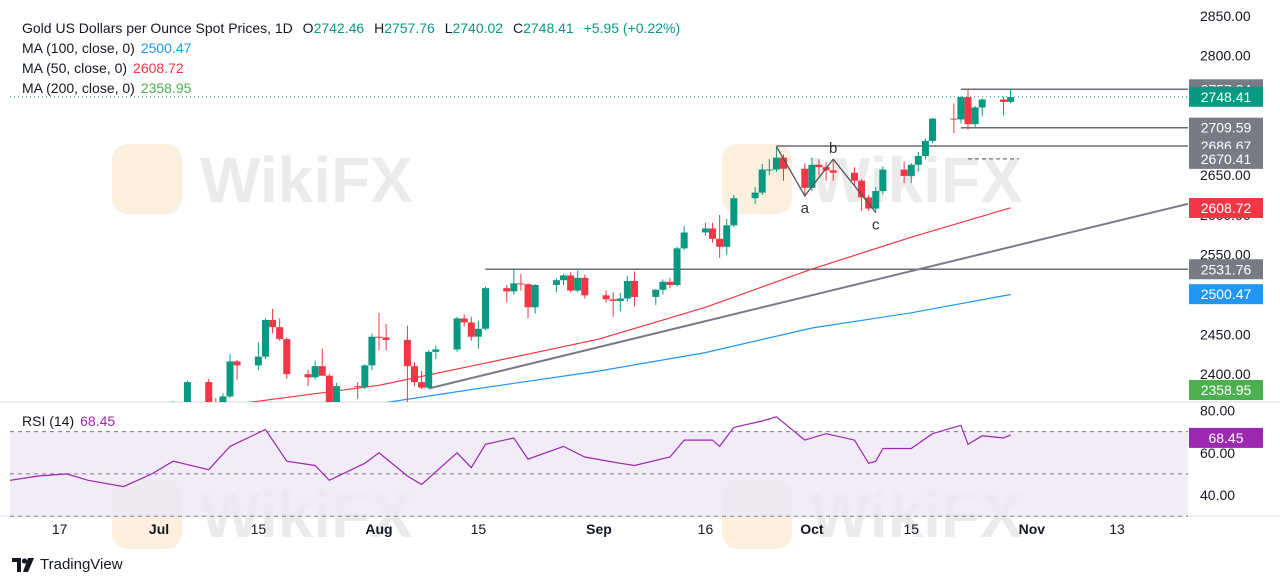 Image resolution: width=1280 pixels, height=586 pixels. What do you see at coordinates (1225, 175) in the screenshot?
I see `price-tick-label: 2650.00` at bounding box center [1225, 175].